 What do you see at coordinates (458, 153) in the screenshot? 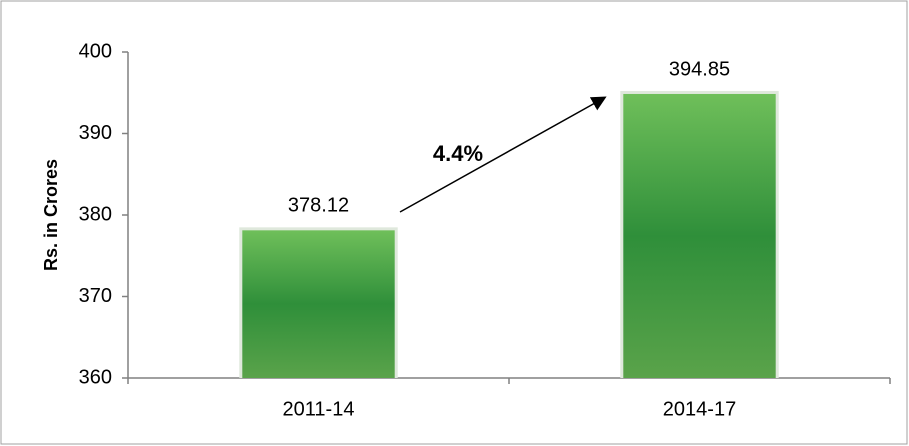
I see `annotation: 4.4%` at bounding box center [458, 153].